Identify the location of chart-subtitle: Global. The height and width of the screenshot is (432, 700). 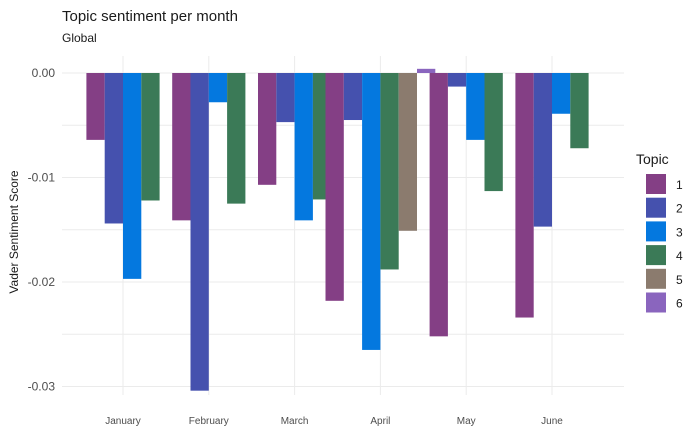
(79, 38).